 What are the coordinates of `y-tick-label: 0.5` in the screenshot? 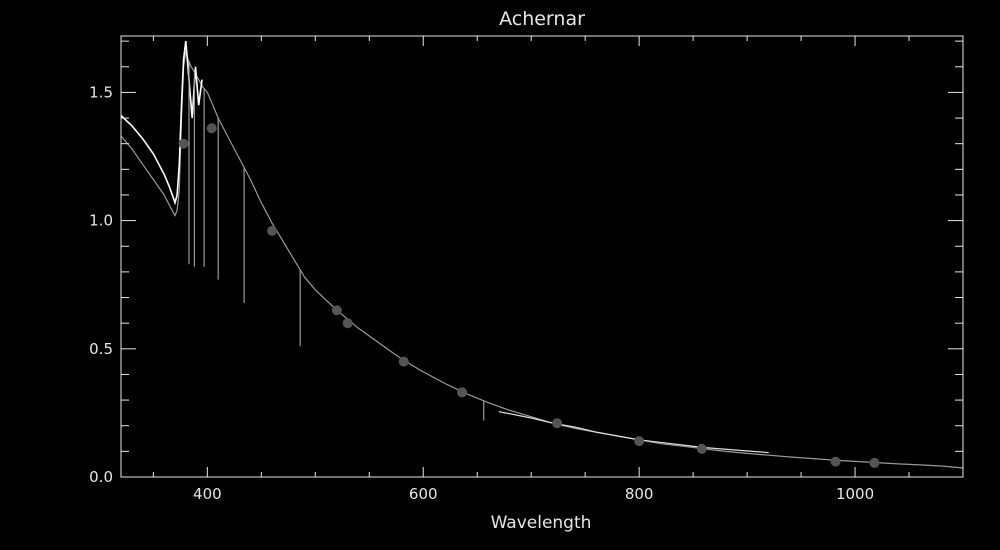 It's located at (101, 349).